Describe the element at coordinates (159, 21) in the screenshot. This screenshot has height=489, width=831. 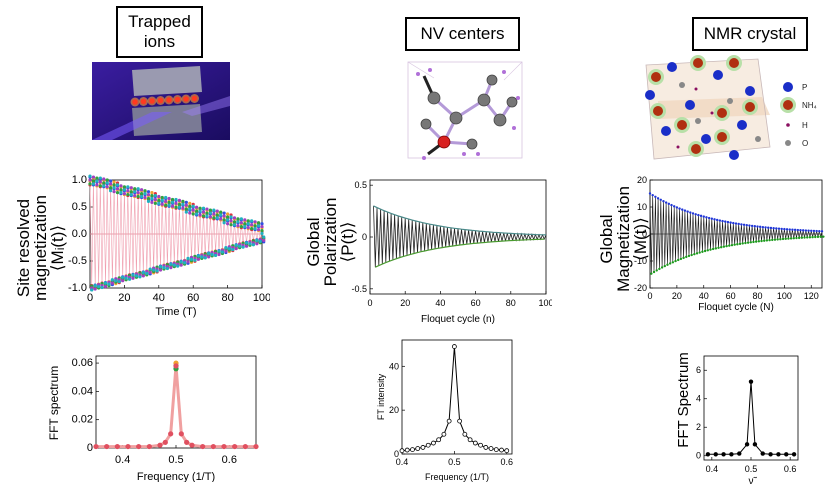
I see `trapped-ions-header-line1: Trapped` at that location.